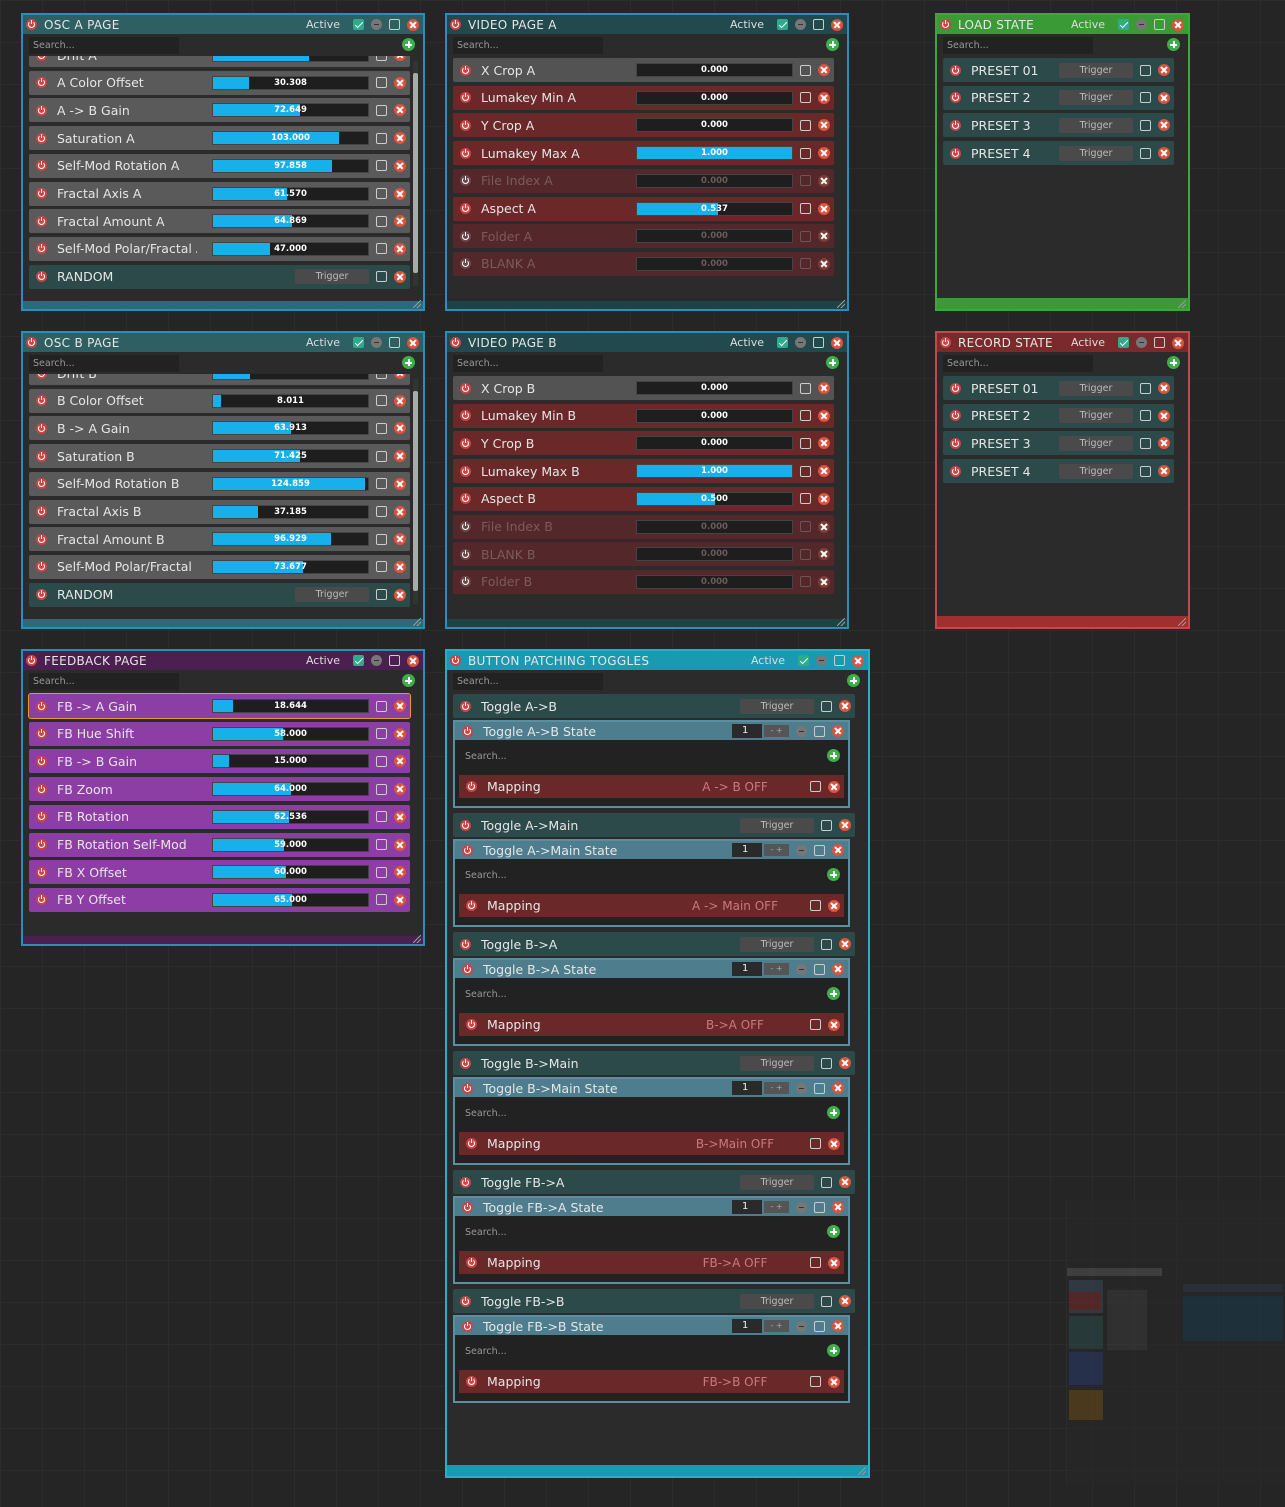 This screenshot has width=1285, height=1507. Describe the element at coordinates (654, 825) in the screenshot. I see `trigger-row: Toggle A->Main Trigger` at that location.